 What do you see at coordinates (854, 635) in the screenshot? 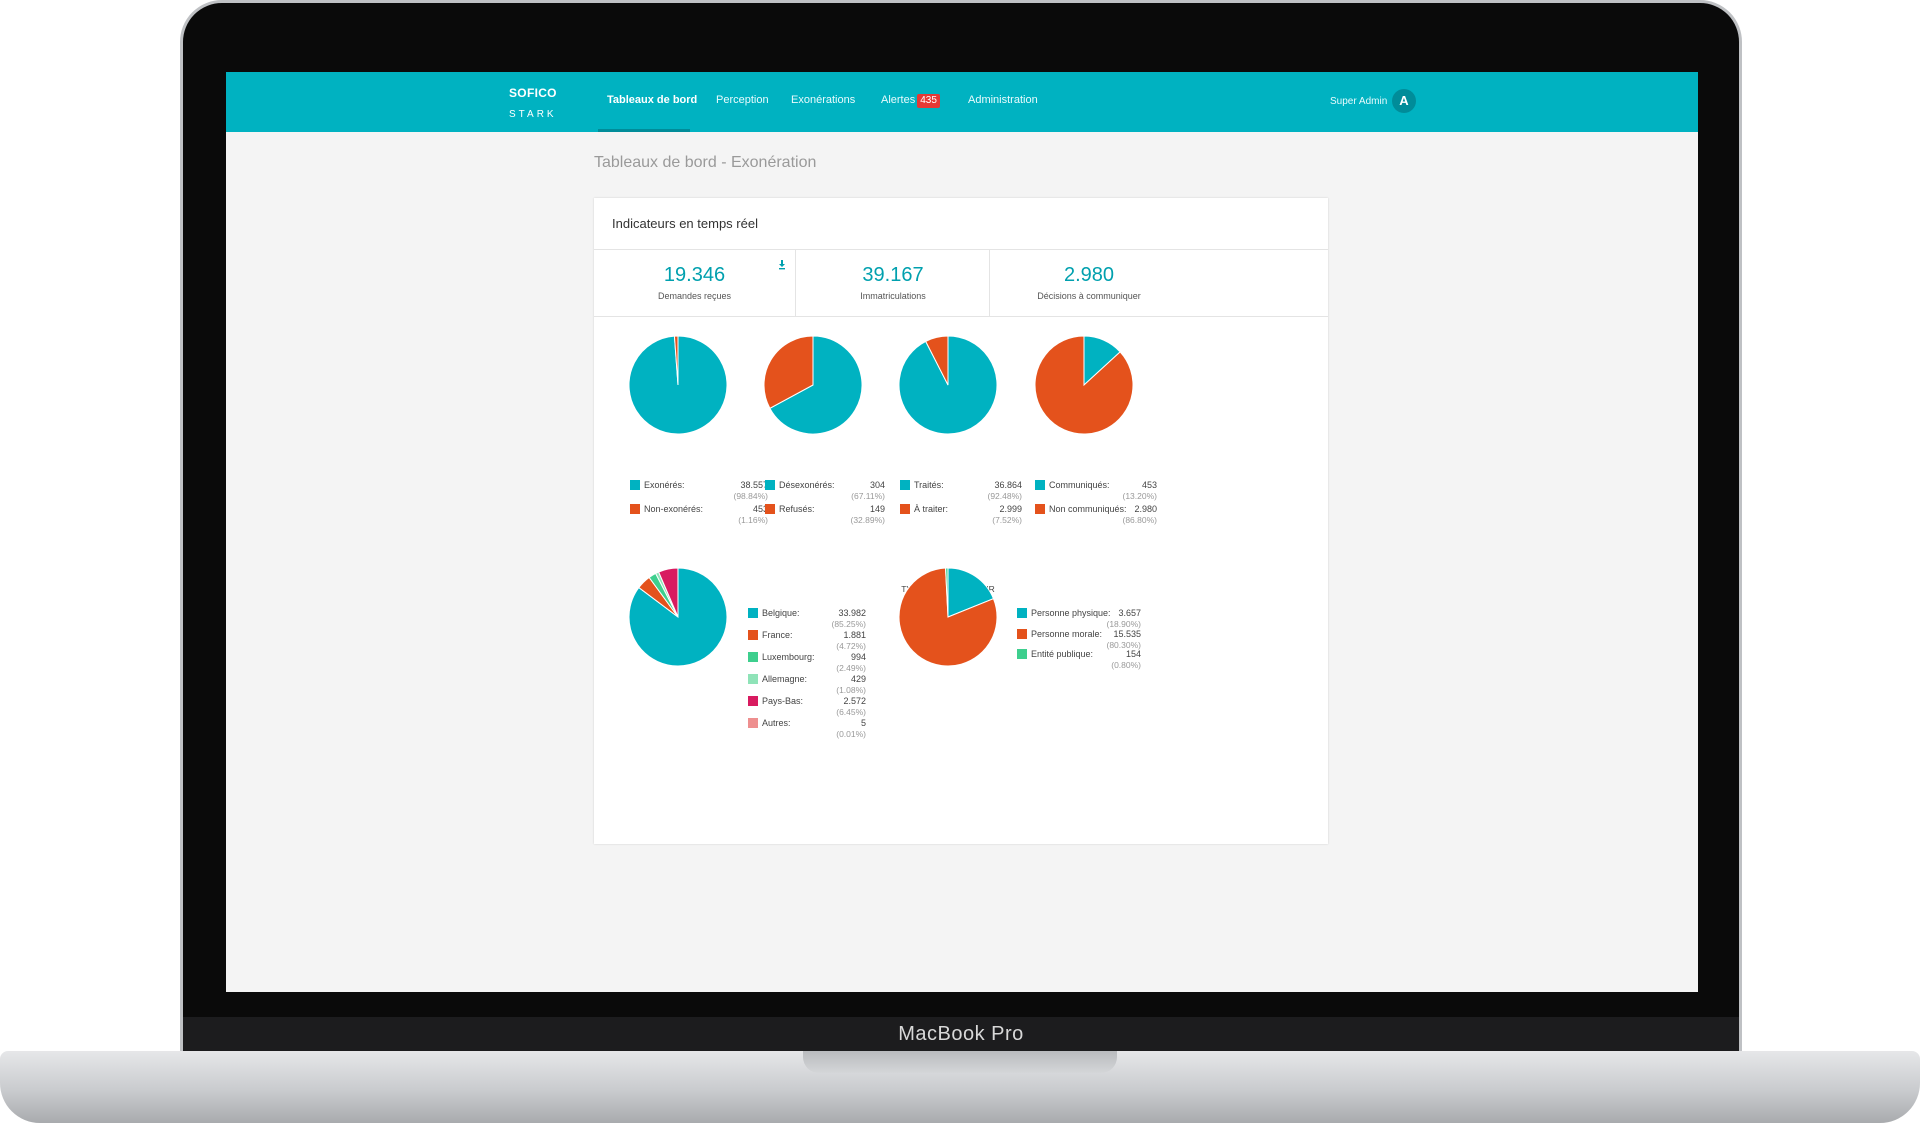
I see `legend-value: 1.881` at bounding box center [854, 635].